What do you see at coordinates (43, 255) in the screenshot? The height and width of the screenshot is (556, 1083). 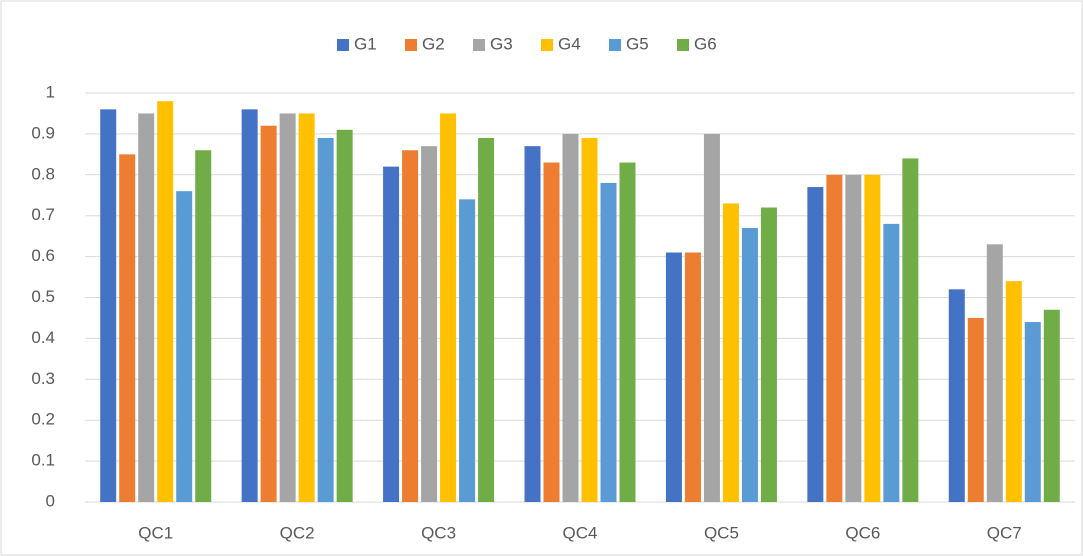 I see `y-tick-label: 0.6` at bounding box center [43, 255].